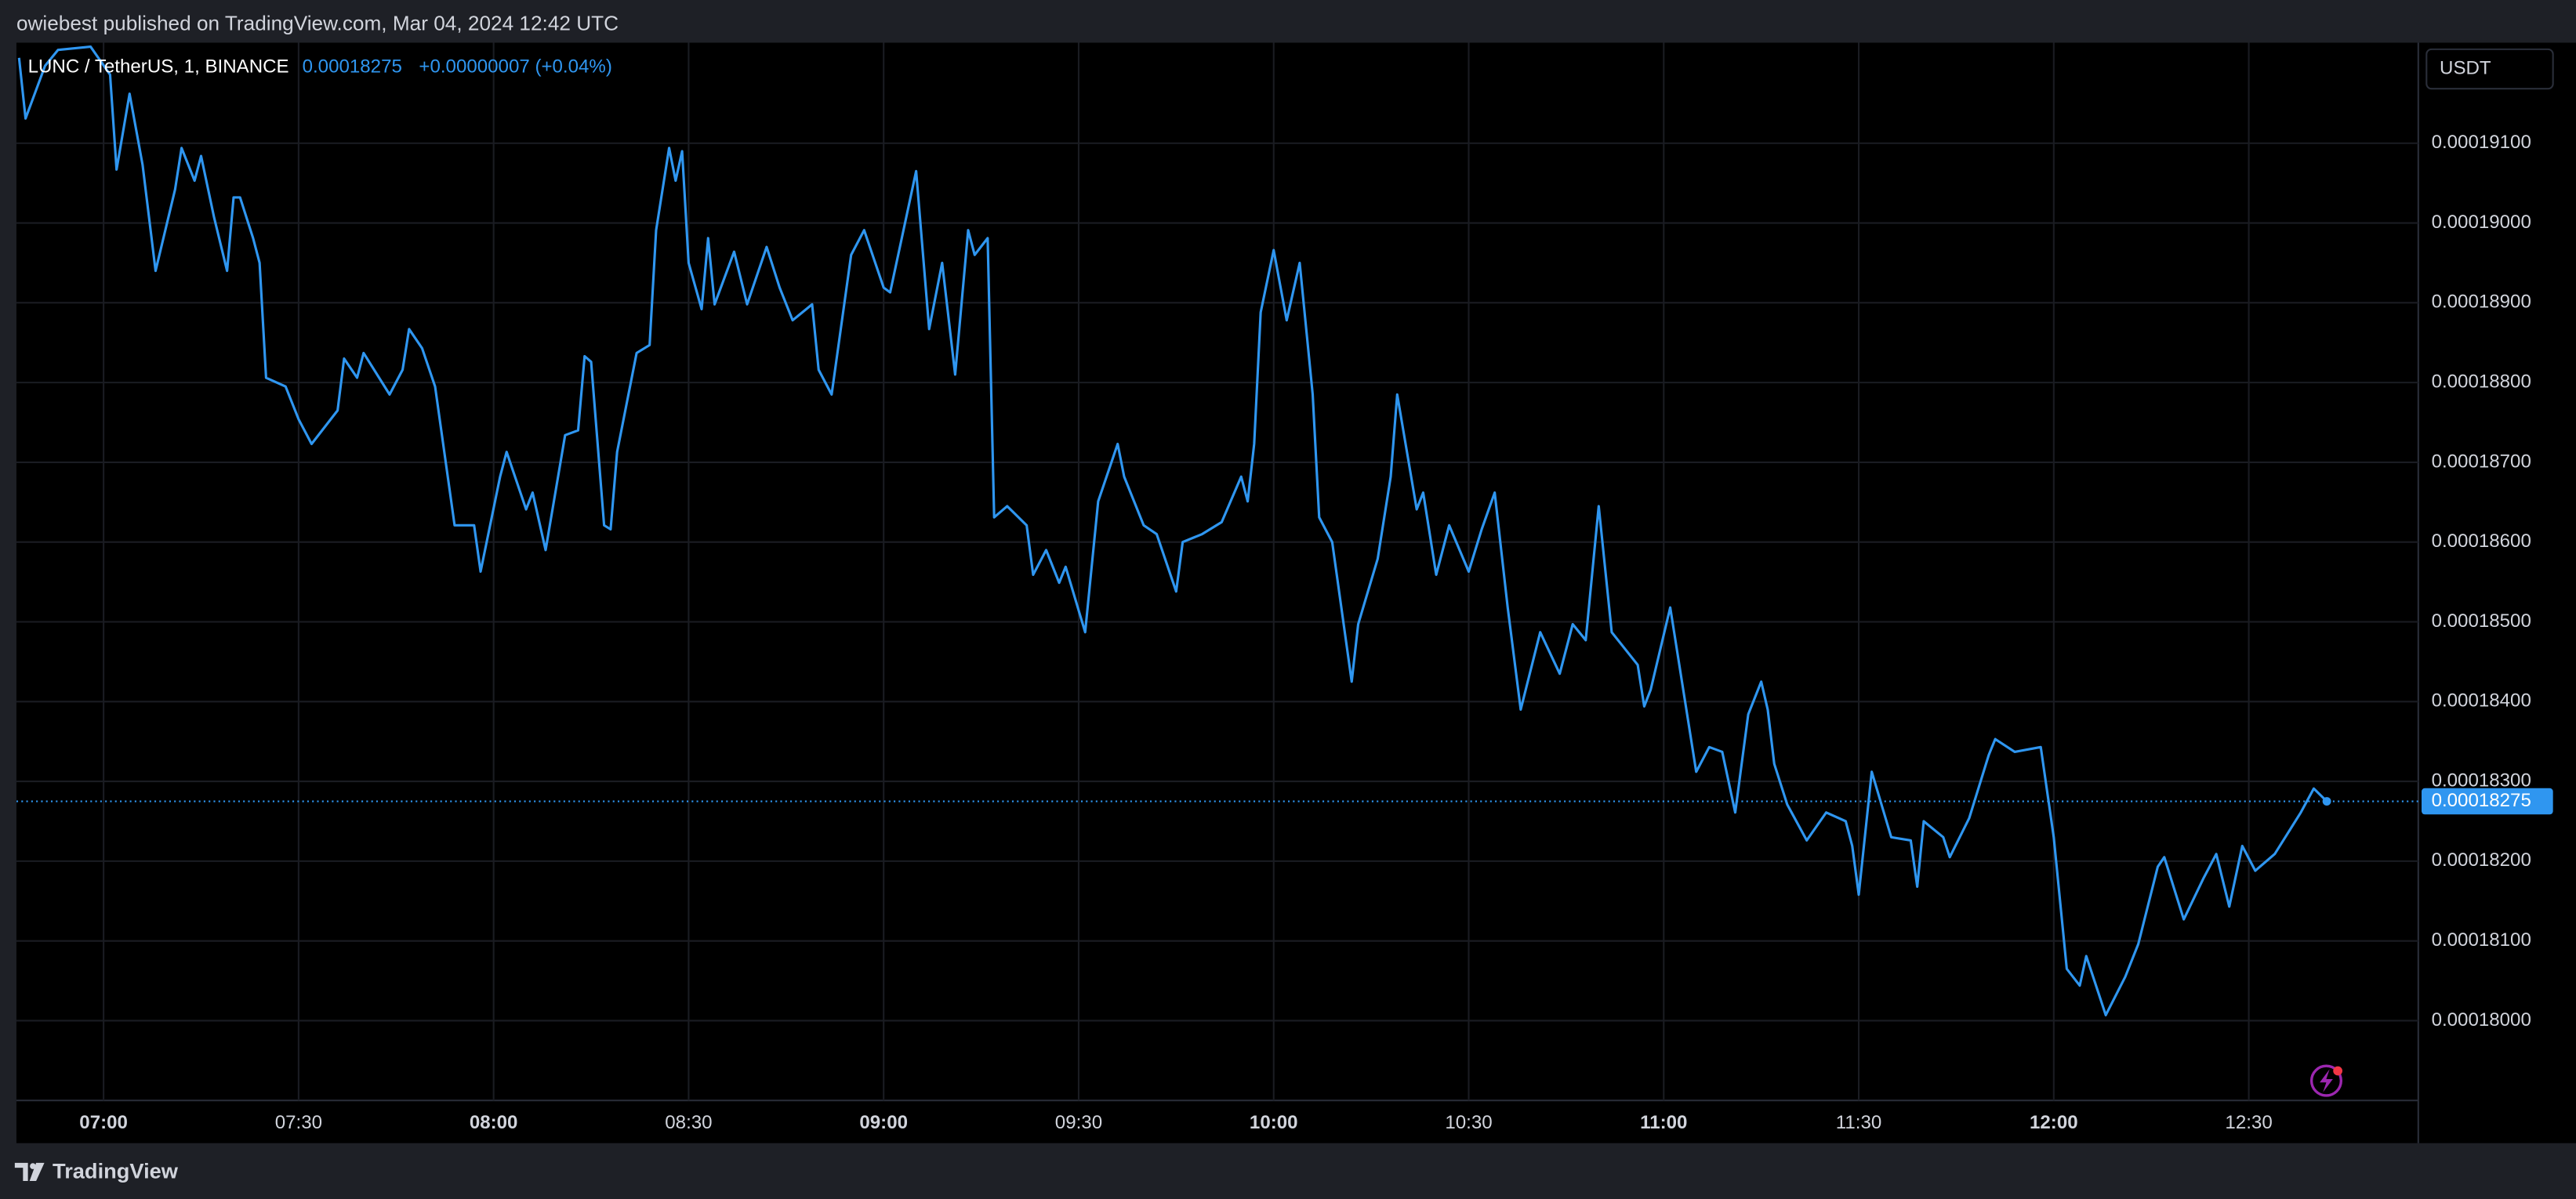 This screenshot has width=2576, height=1199. Describe the element at coordinates (1859, 1123) in the screenshot. I see `x-tick-label: 11:30` at that location.